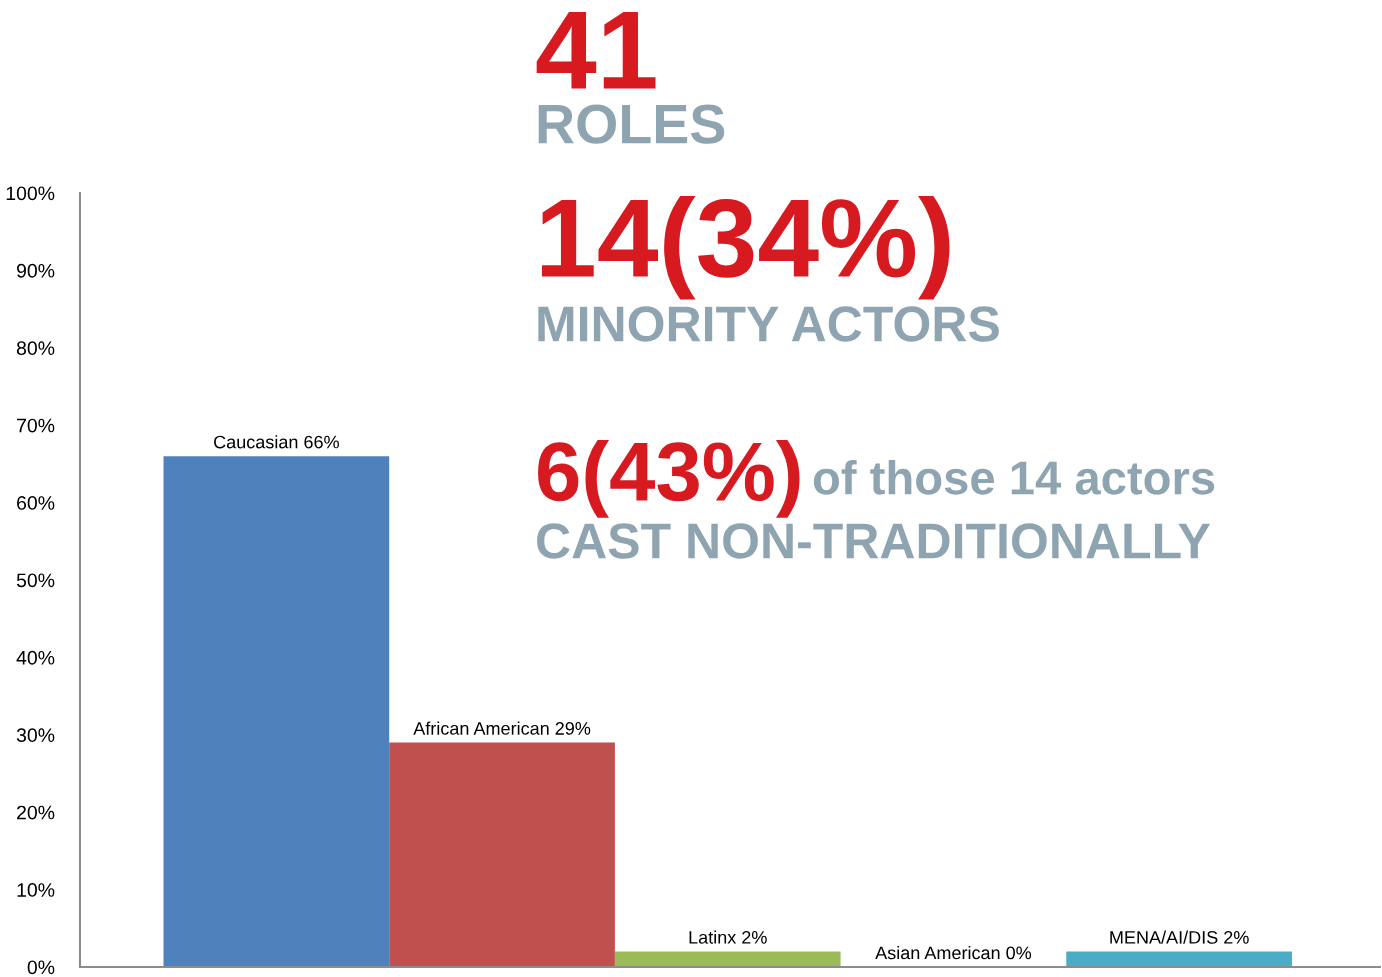 Image resolution: width=1382 pixels, height=977 pixels. I want to click on y-tick-label: 10%, so click(36, 890).